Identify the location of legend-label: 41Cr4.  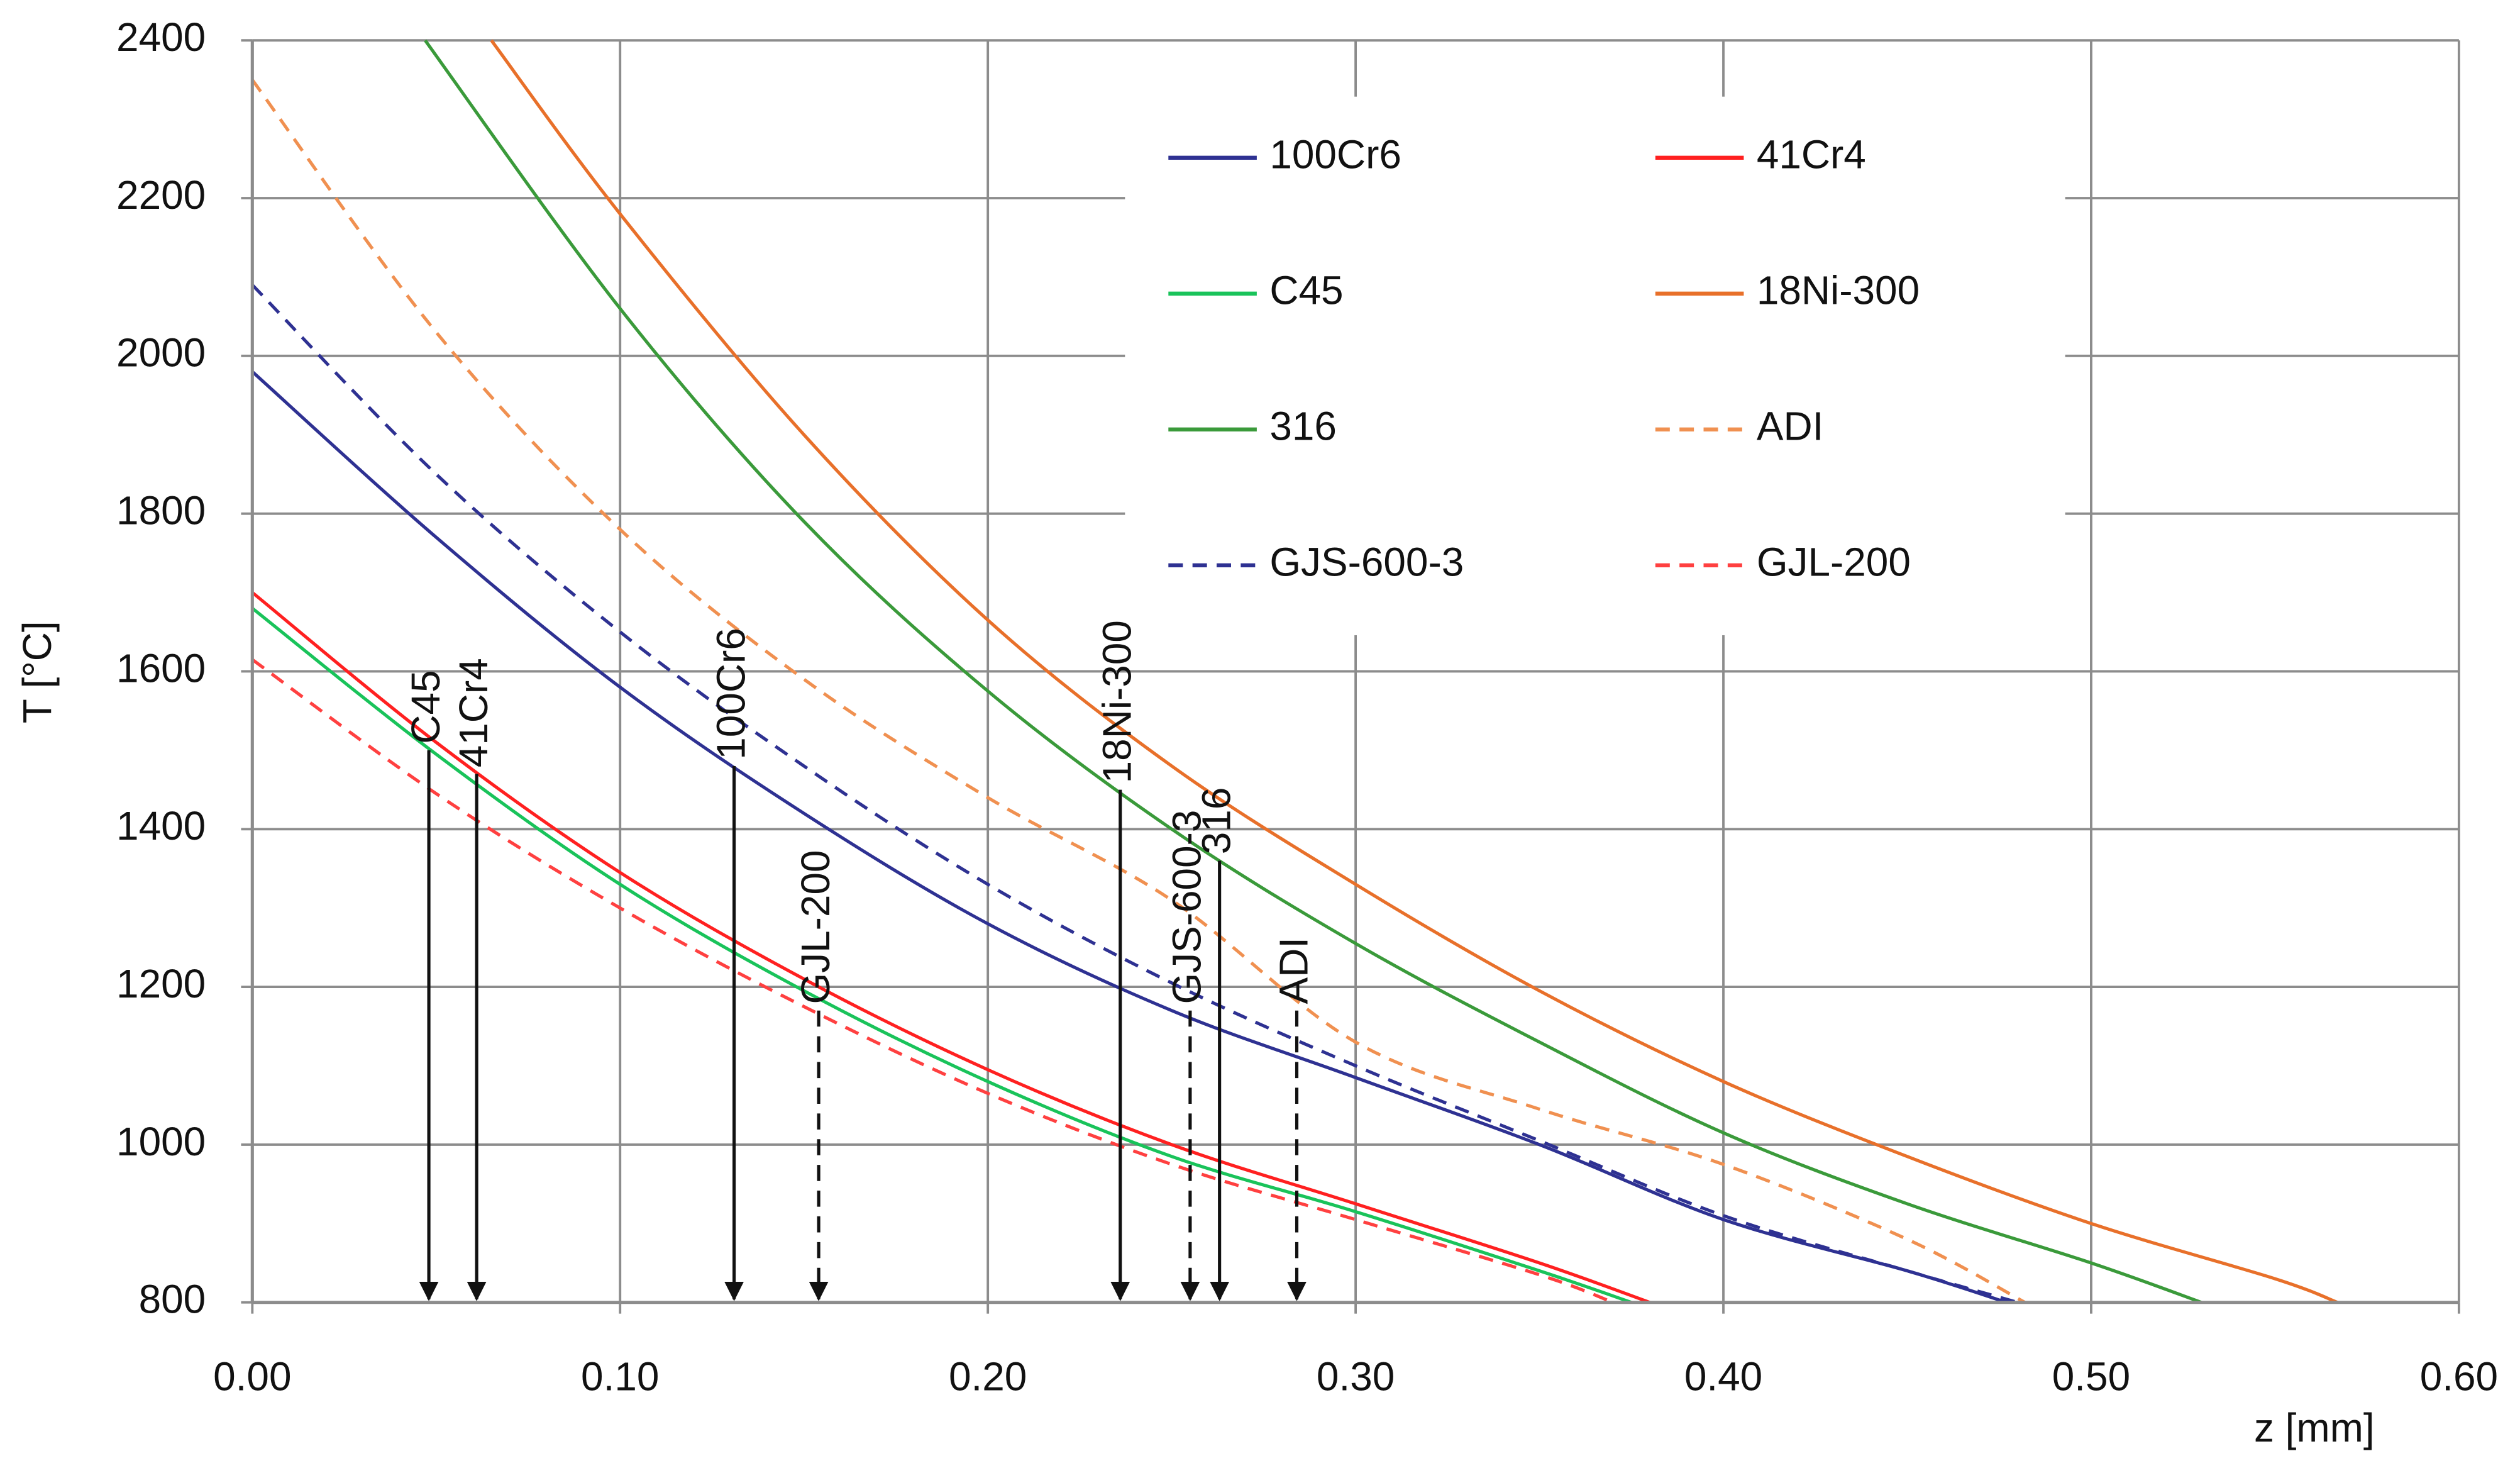
(1811, 154).